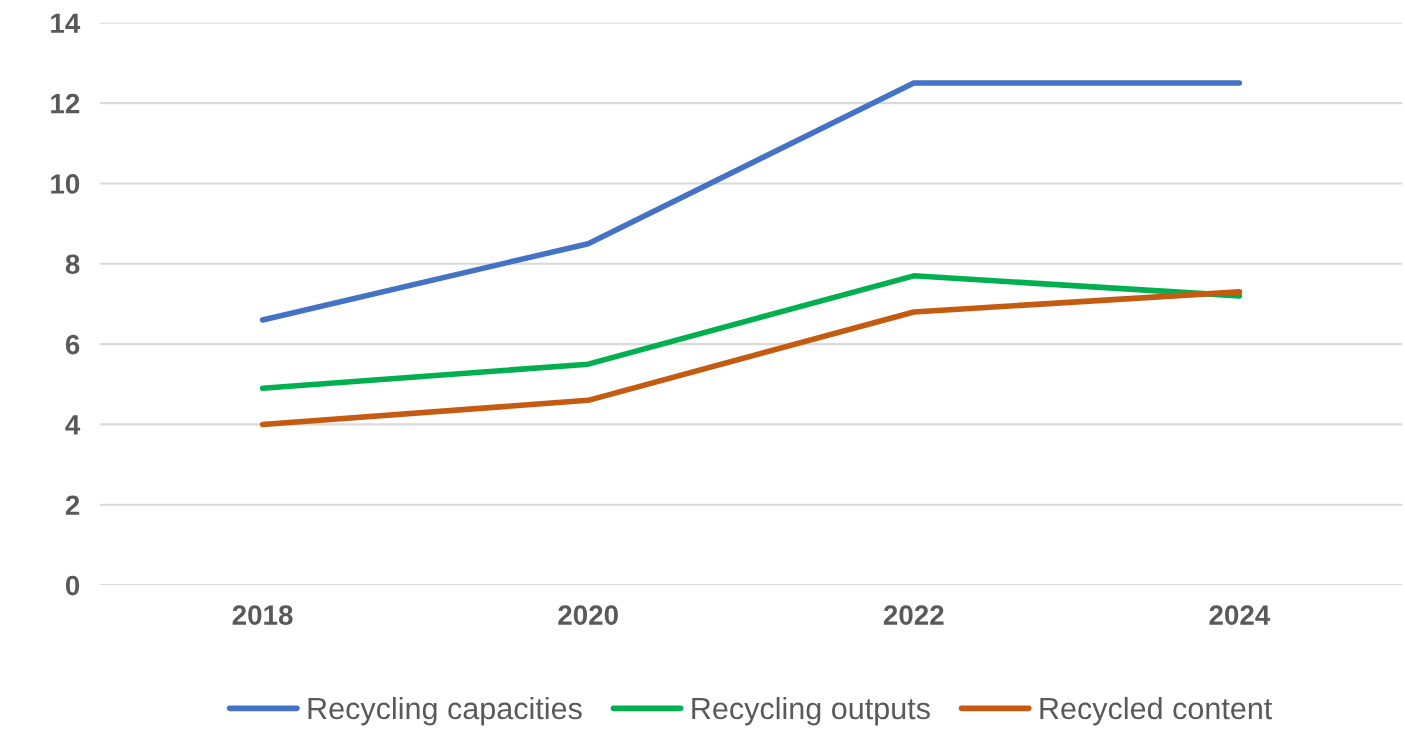 The height and width of the screenshot is (735, 1405). What do you see at coordinates (445, 711) in the screenshot?
I see `legend-label: Recycling capacities` at bounding box center [445, 711].